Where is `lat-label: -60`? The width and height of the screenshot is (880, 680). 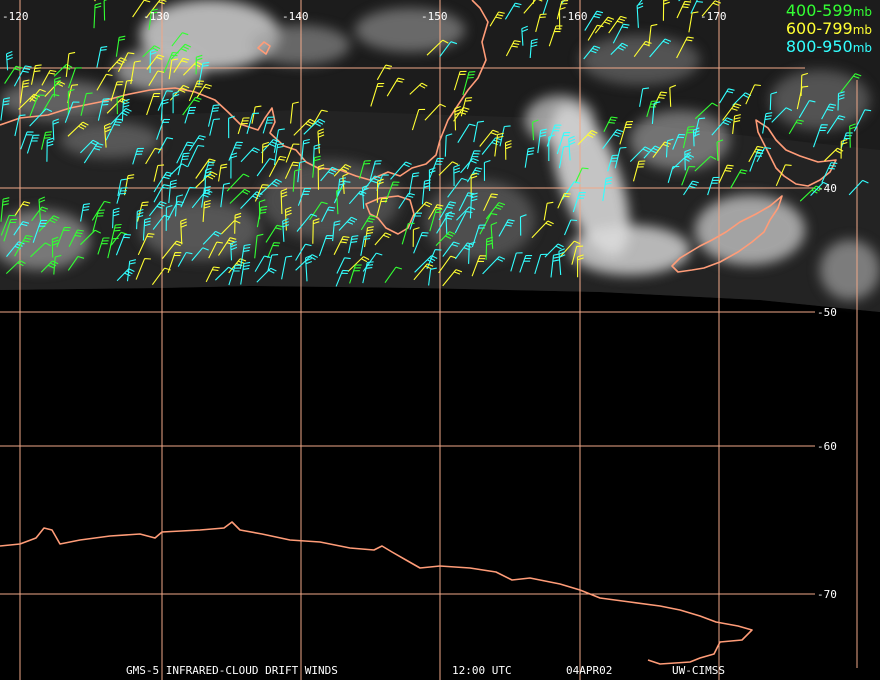
lat-label: -60 is located at coordinates (827, 446).